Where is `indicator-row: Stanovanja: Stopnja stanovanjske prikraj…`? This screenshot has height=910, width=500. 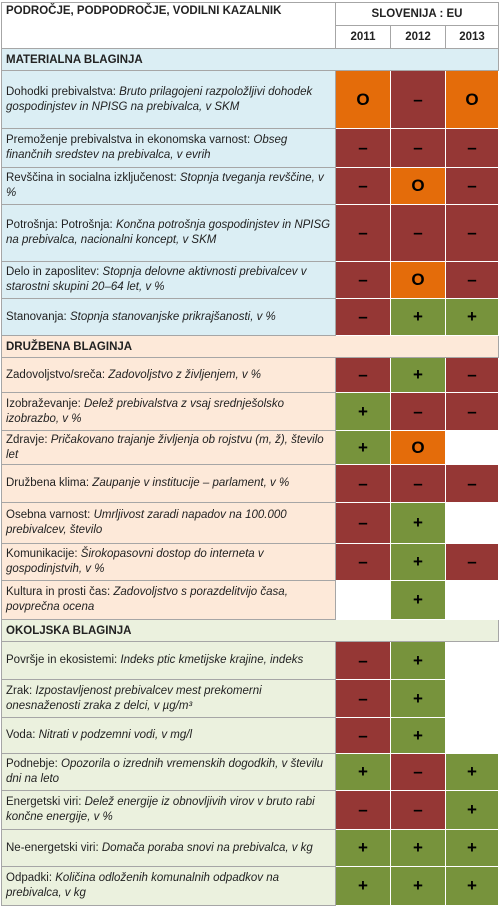 indicator-row: Stanovanja: Stopnja stanovanjske prikraj… is located at coordinates (250, 317).